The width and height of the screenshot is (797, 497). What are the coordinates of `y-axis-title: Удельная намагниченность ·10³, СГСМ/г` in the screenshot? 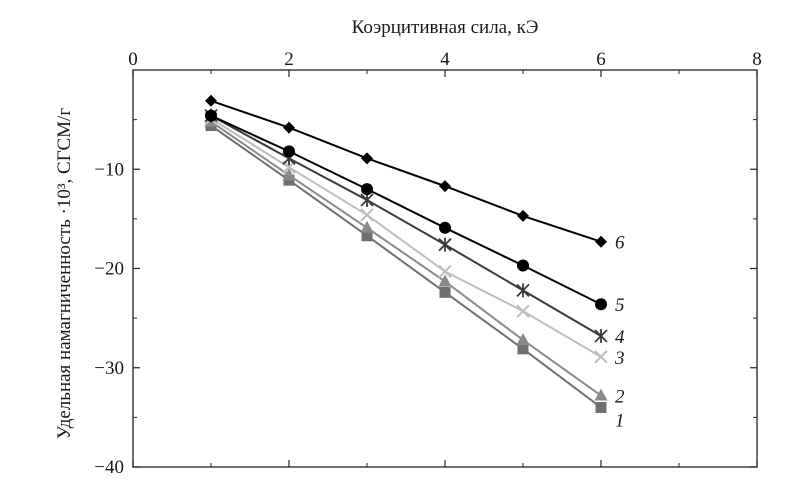 It's located at (64, 273).